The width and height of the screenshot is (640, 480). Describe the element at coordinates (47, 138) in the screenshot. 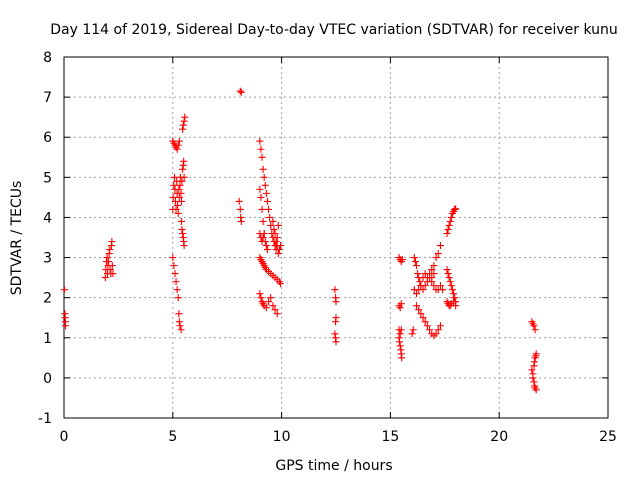

I see `y-tick-label: 6` at that location.